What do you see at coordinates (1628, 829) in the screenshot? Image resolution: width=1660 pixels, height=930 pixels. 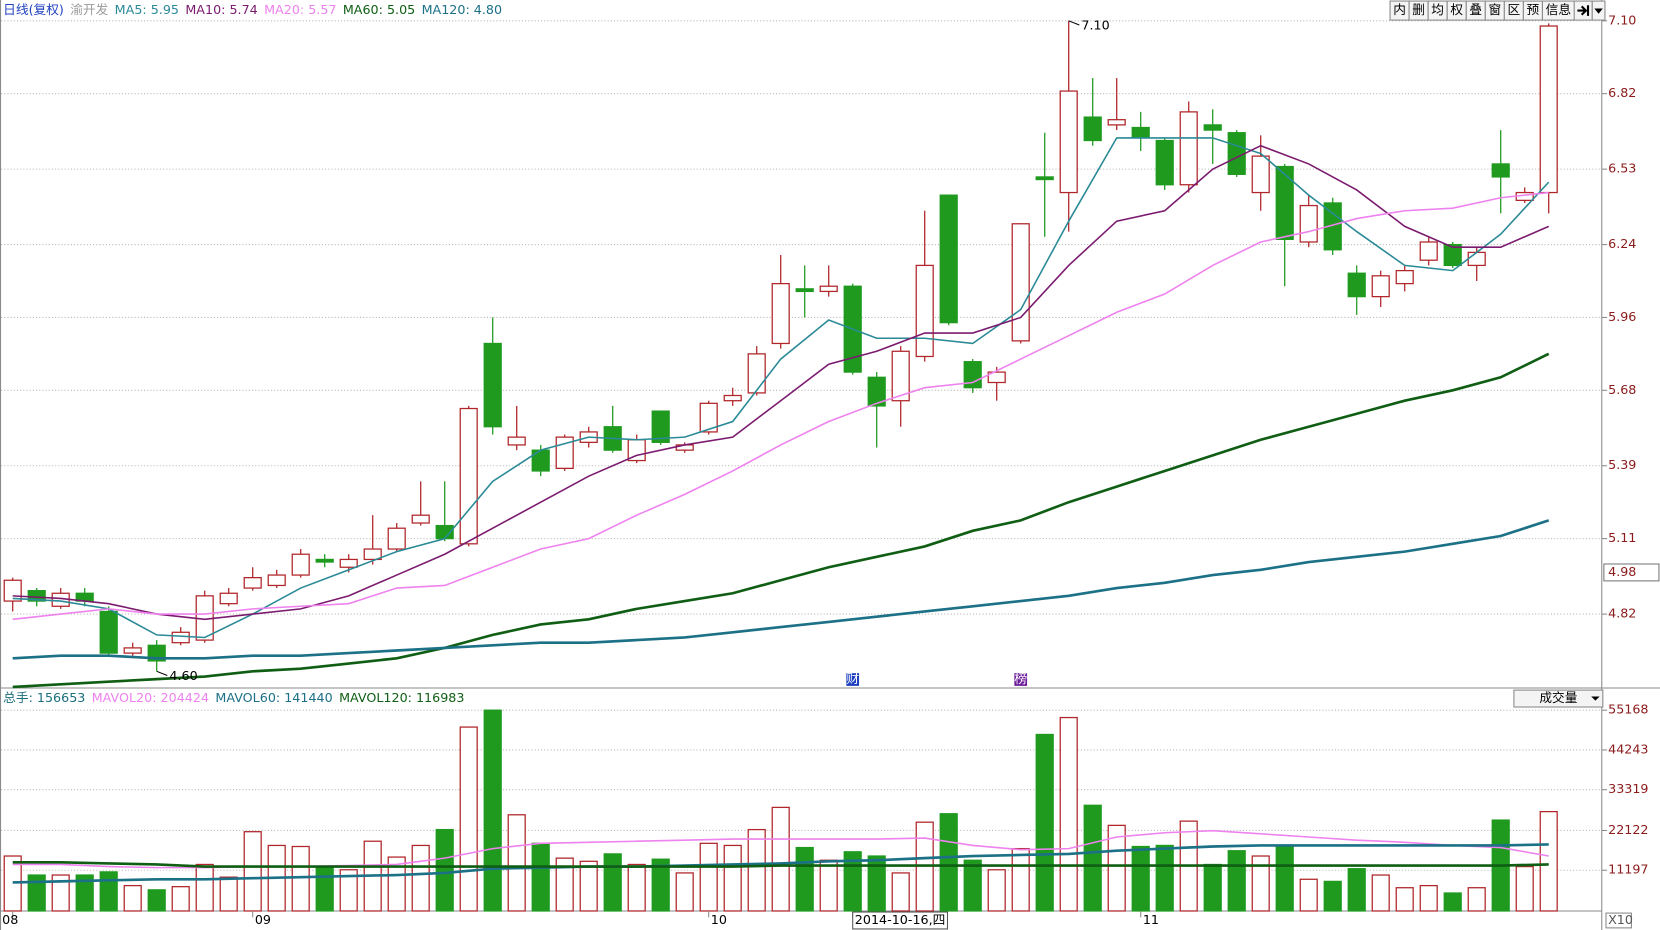 I see `y-tick-label: 22122` at bounding box center [1628, 829].